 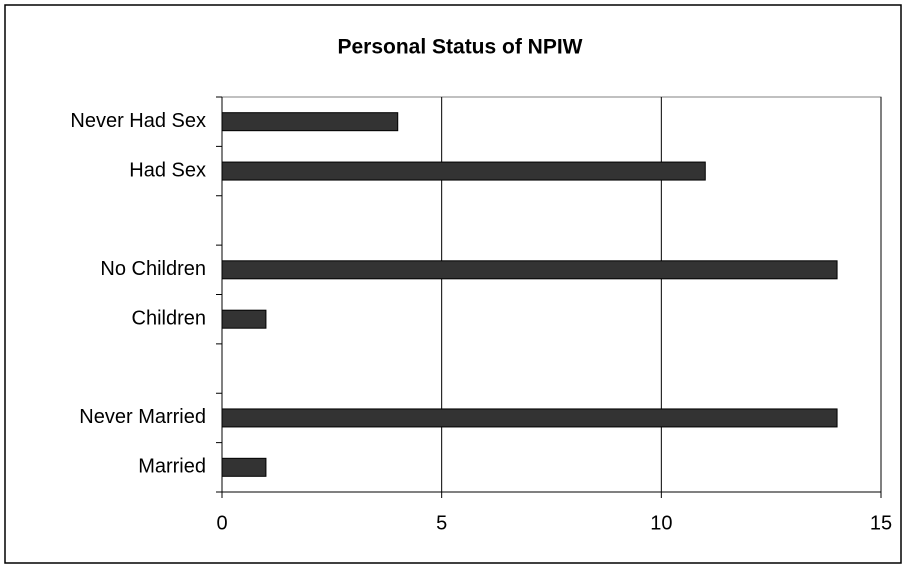 I want to click on y-tick-label: Never Married, so click(x=142, y=417).